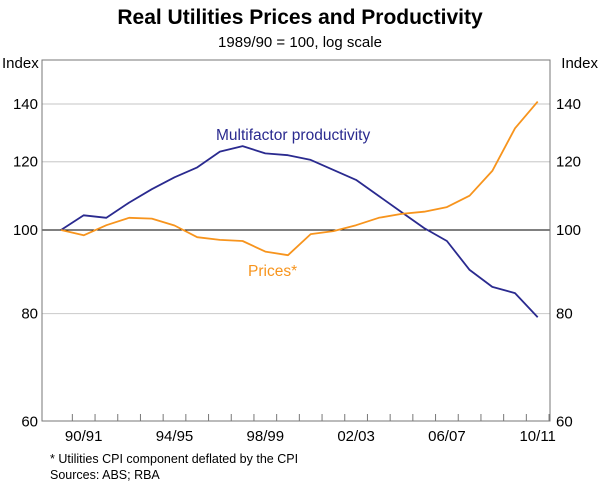 This screenshot has height=490, width=600. Describe the element at coordinates (447, 436) in the screenshot. I see `x-tick-label: 06/07` at that location.